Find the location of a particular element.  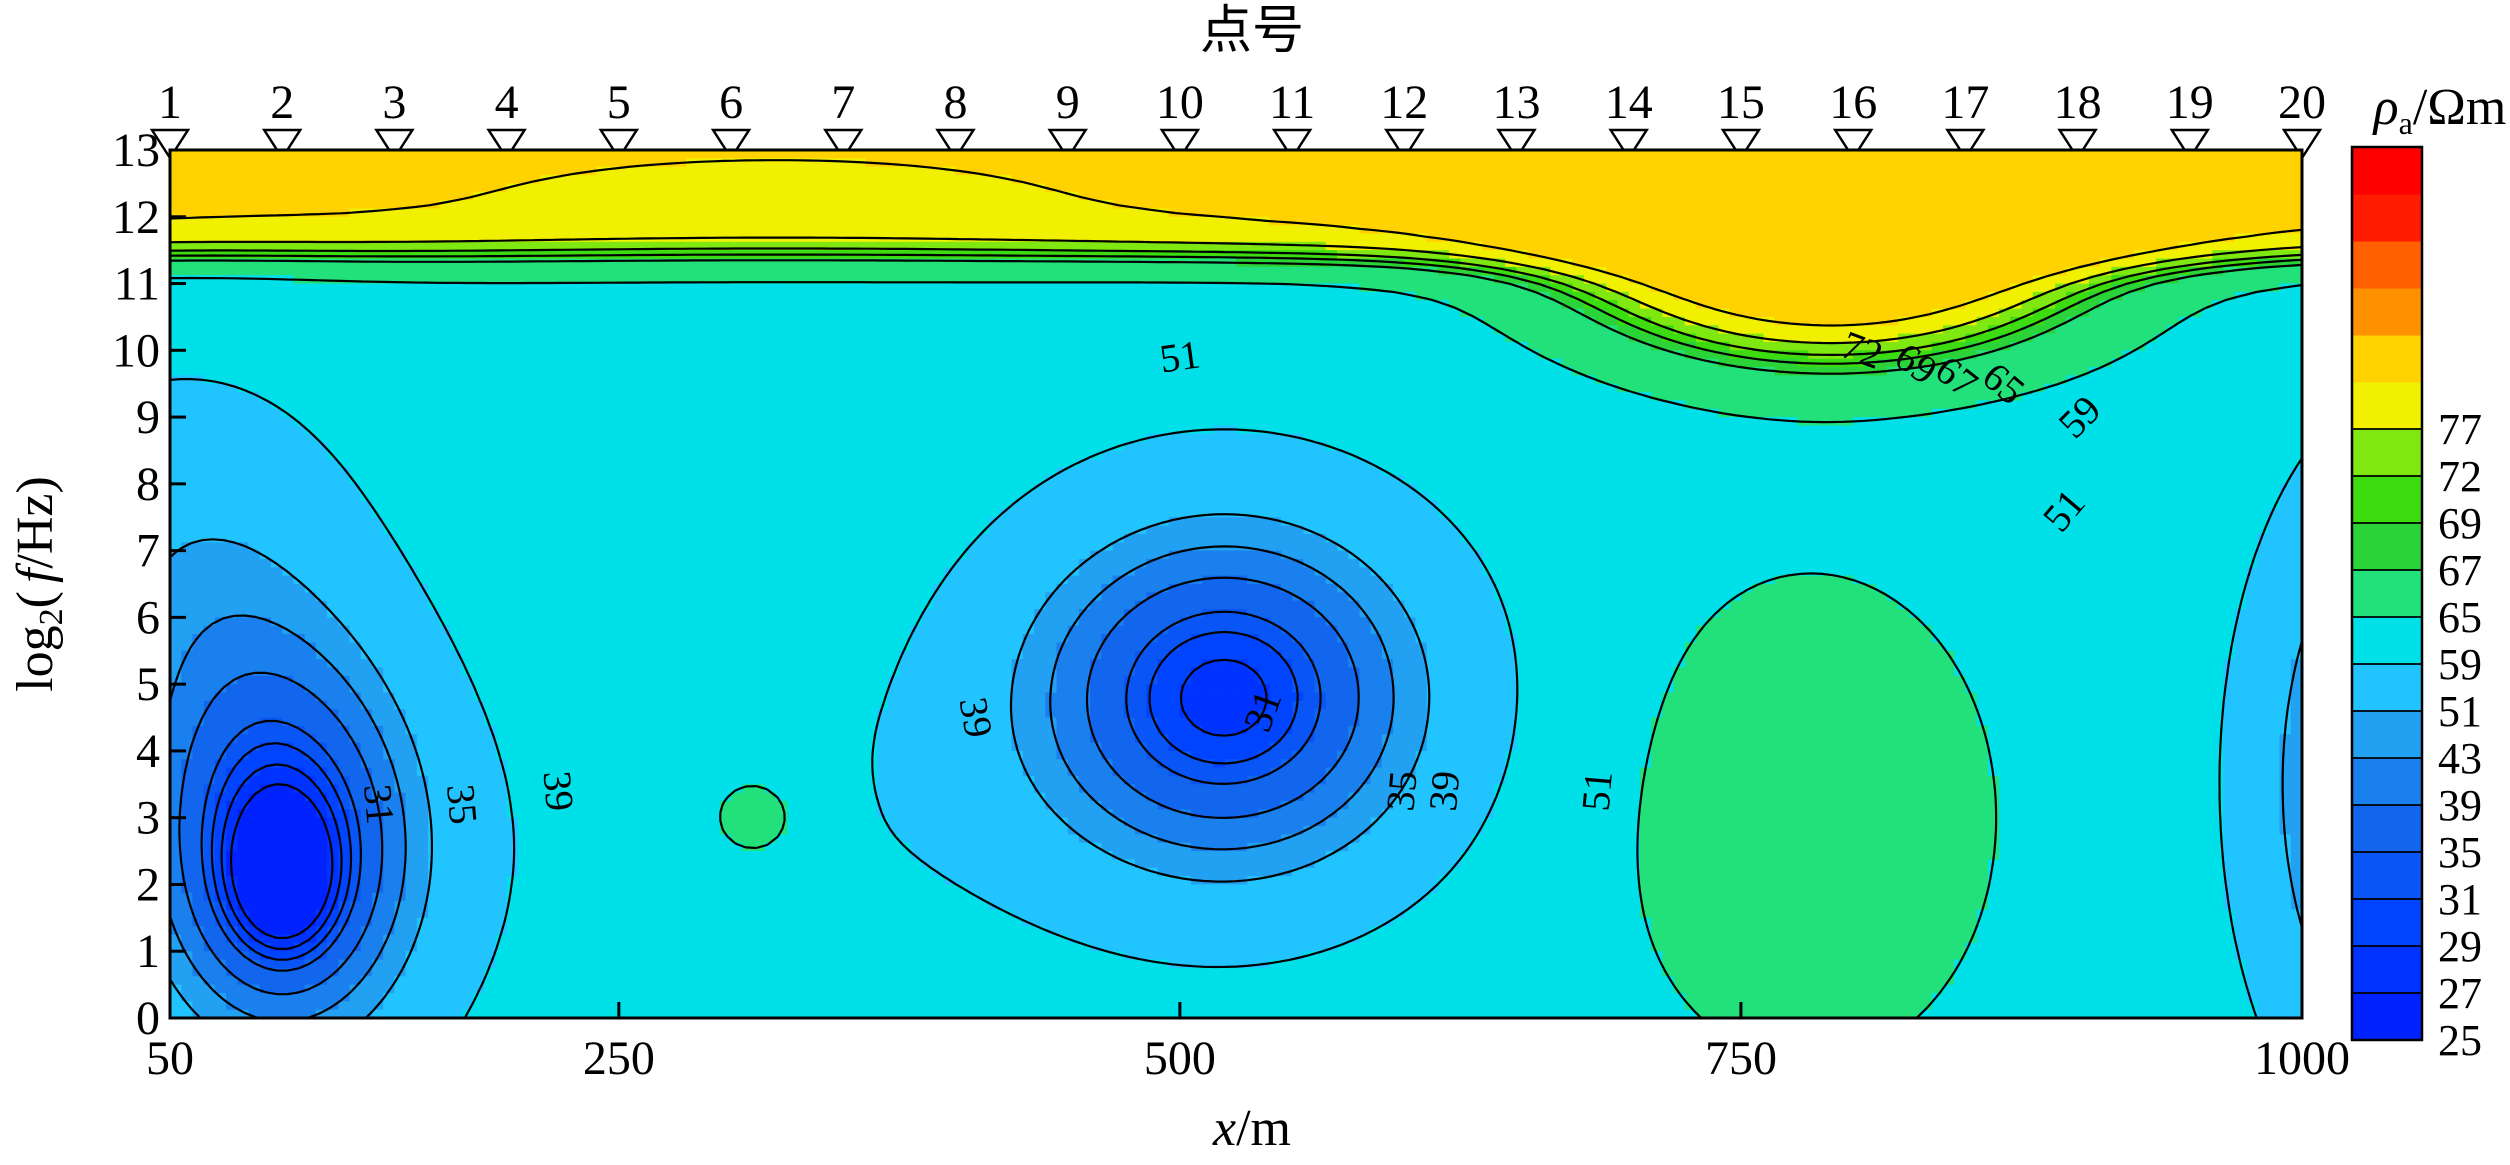

station-markers: 1 2 3 4 5 6 7 8 9 10 11 12 13 14 15 16 17 18 19 20 is located at coordinates (1237, 118).